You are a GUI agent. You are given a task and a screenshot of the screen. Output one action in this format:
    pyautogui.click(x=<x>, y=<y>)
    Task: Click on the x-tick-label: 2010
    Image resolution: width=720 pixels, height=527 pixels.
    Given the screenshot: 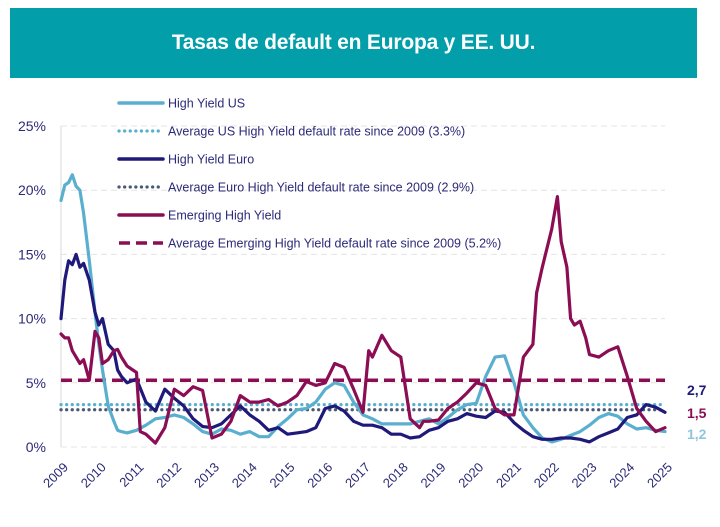 What is the action you would take?
    pyautogui.click(x=93, y=475)
    